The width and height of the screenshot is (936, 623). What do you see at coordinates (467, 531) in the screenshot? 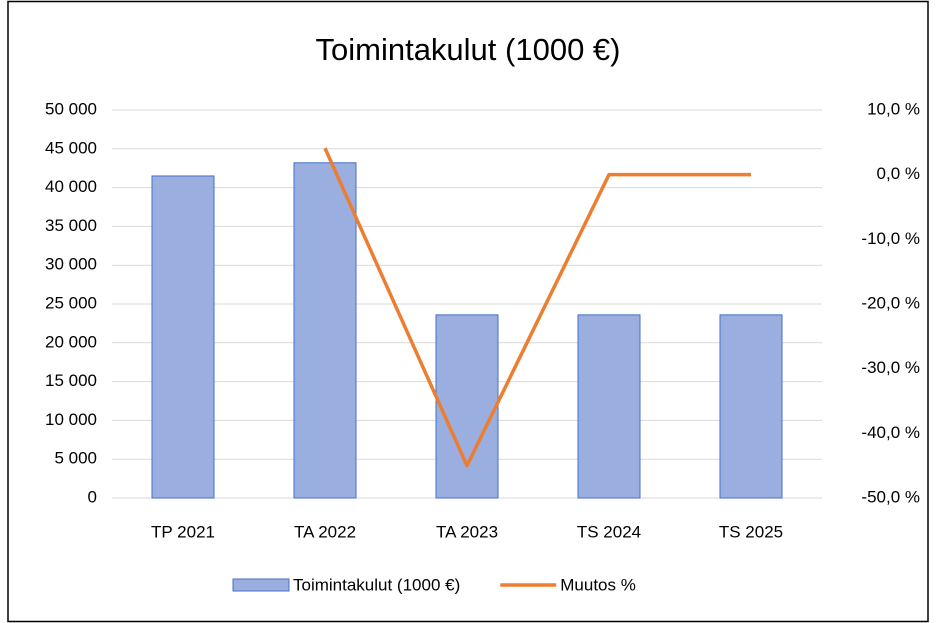
I see `x-tick-label: TA 2023` at bounding box center [467, 531].